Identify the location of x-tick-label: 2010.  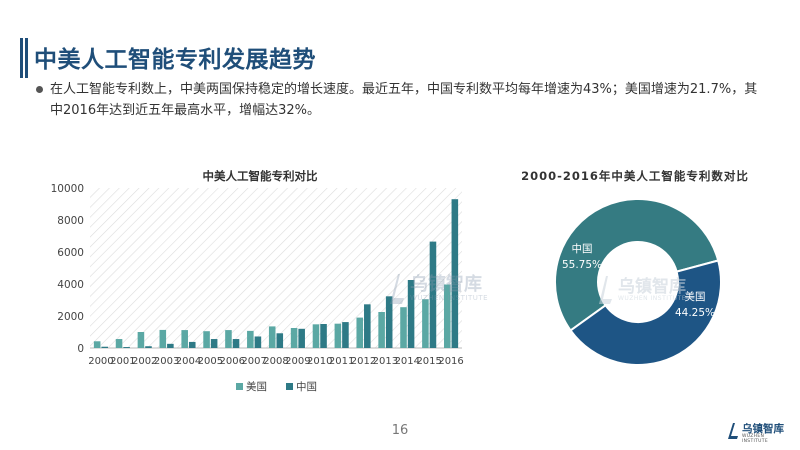
(319, 361).